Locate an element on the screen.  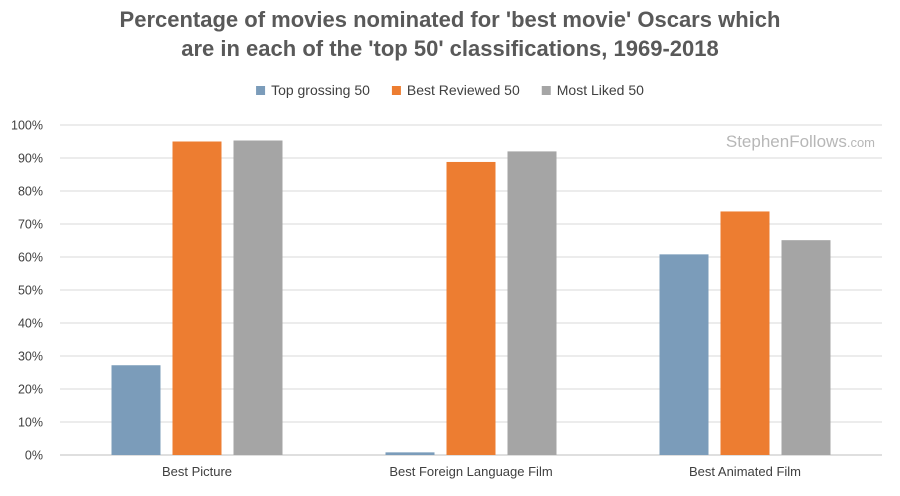
y-tick-label: 60% is located at coordinates (30, 258).